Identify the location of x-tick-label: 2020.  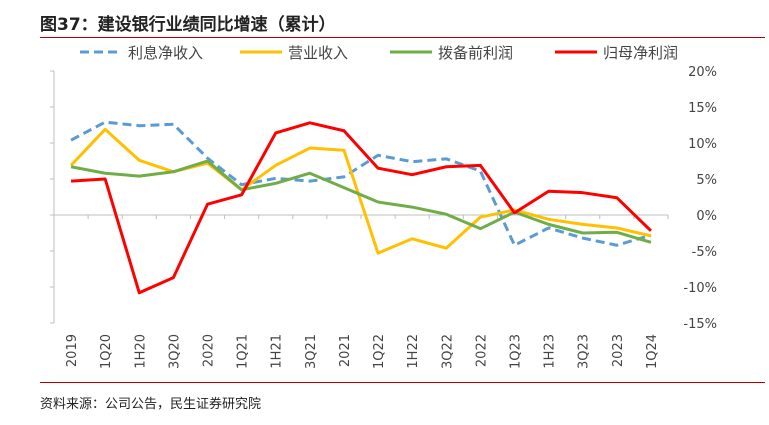
(209, 350).